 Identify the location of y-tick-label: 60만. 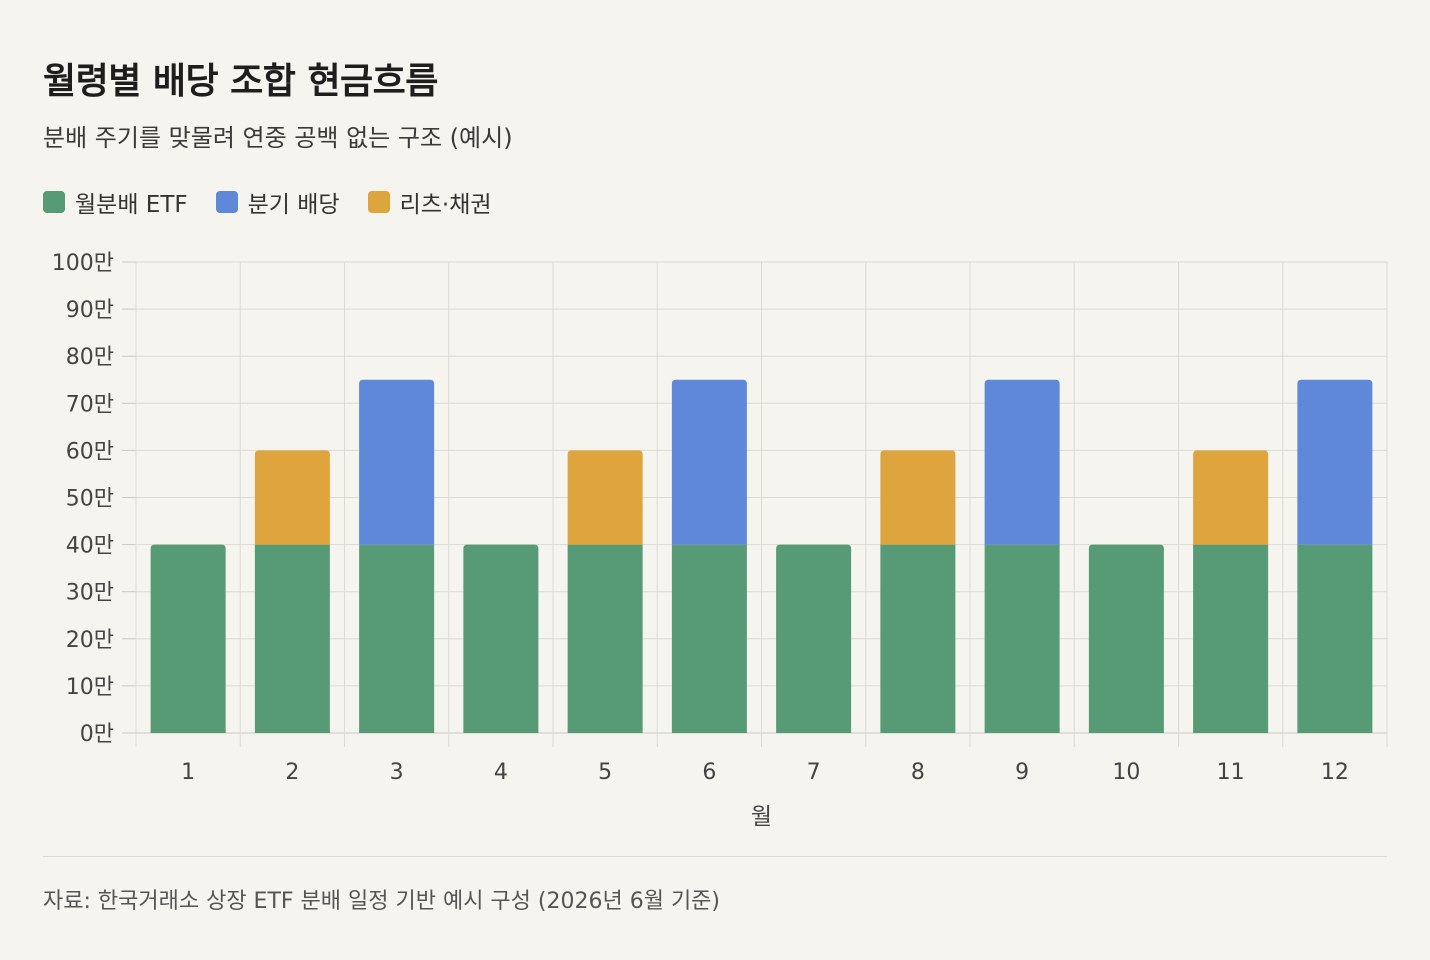
(90, 451).